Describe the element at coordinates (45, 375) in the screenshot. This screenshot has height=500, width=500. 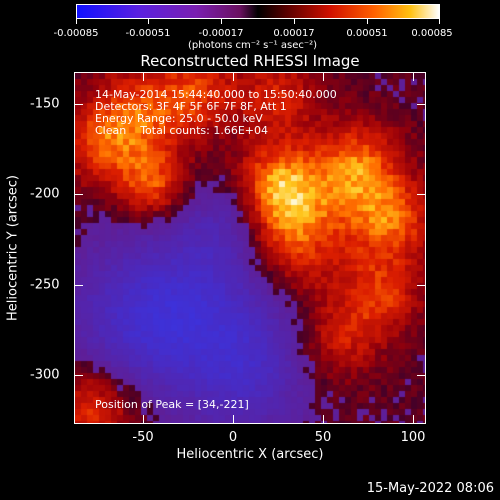
I see `y-tick-label: -300` at that location.